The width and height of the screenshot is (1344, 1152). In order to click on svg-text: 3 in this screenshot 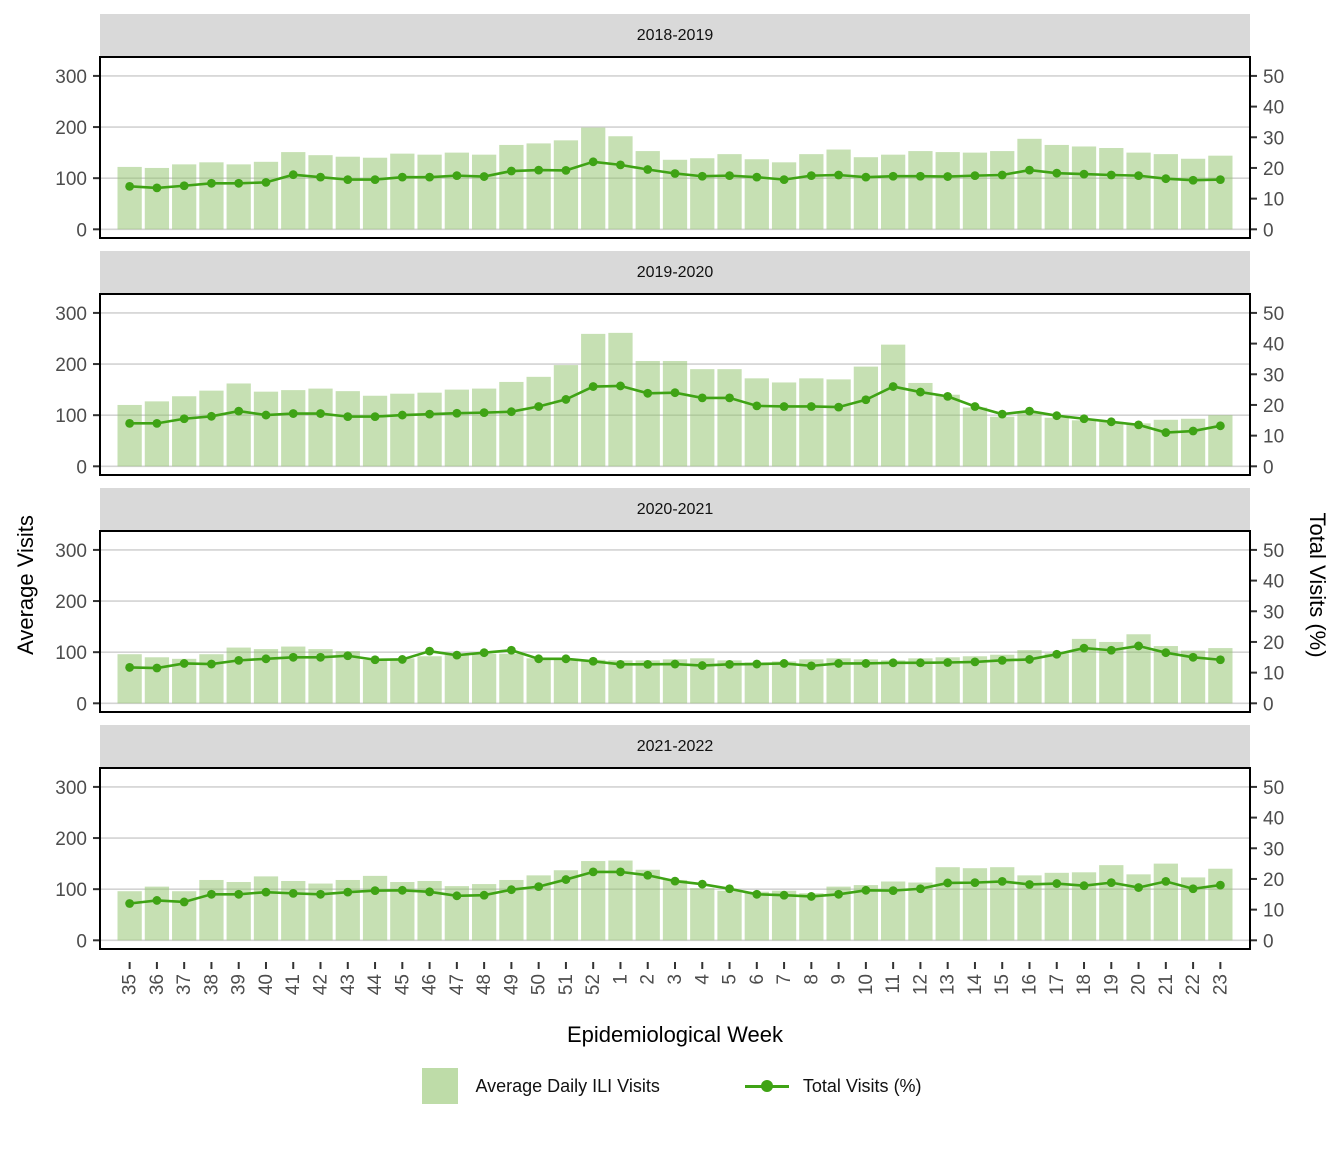, I will do `click(675, 979)`.